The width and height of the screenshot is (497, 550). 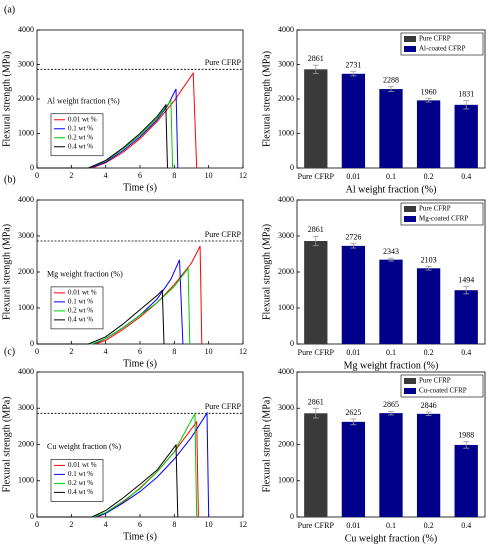 I want to click on panel-label: (c), so click(x=9, y=351).